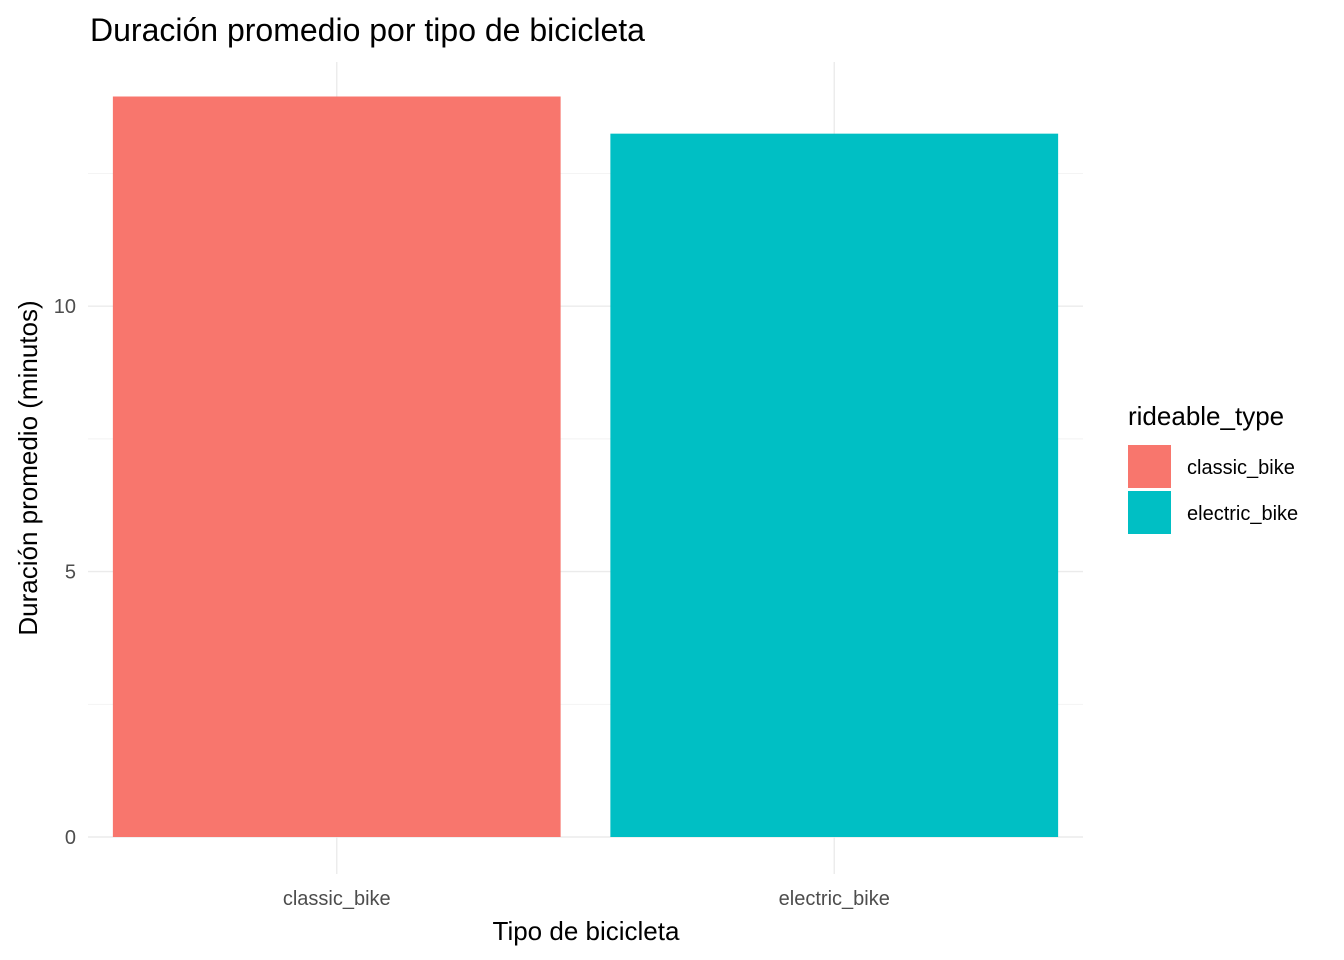 This screenshot has height=960, width=1344. I want to click on y-tick-label: 10, so click(65, 307).